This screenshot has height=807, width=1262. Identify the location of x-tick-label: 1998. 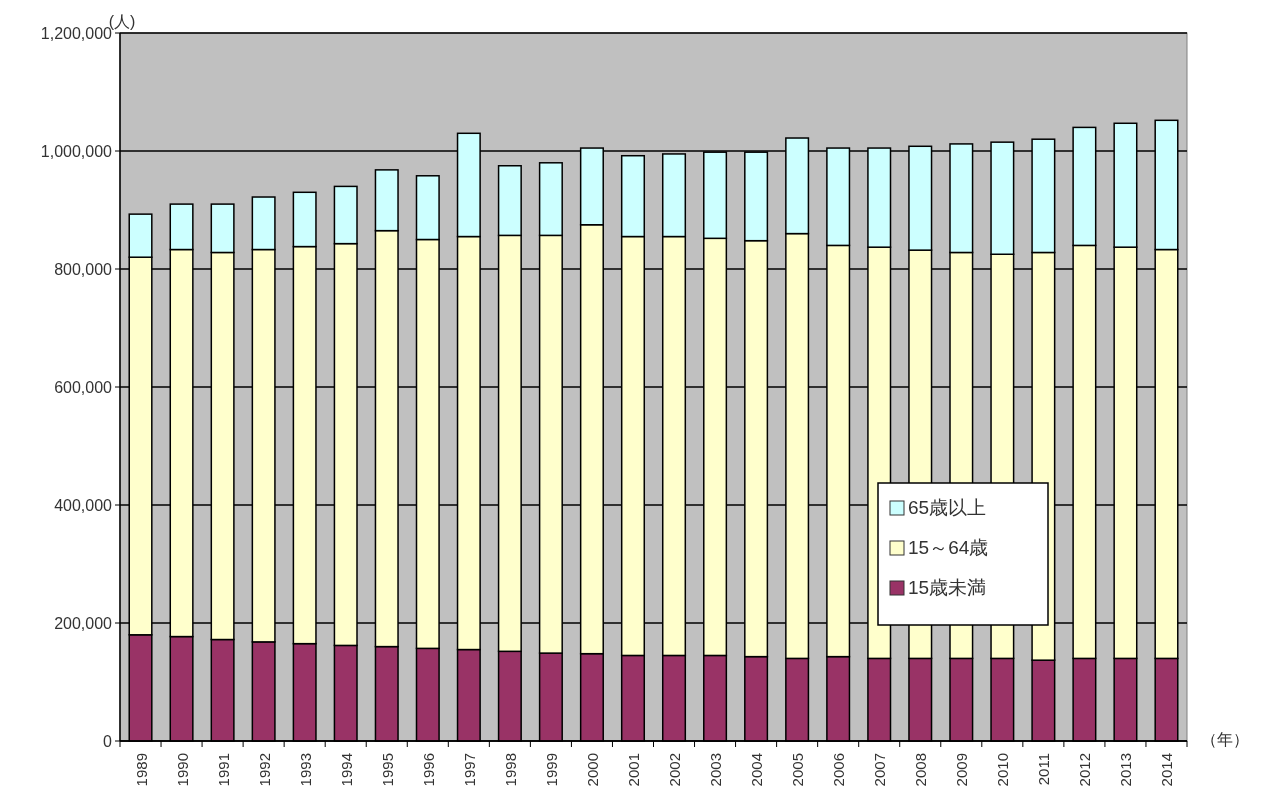
(510, 770).